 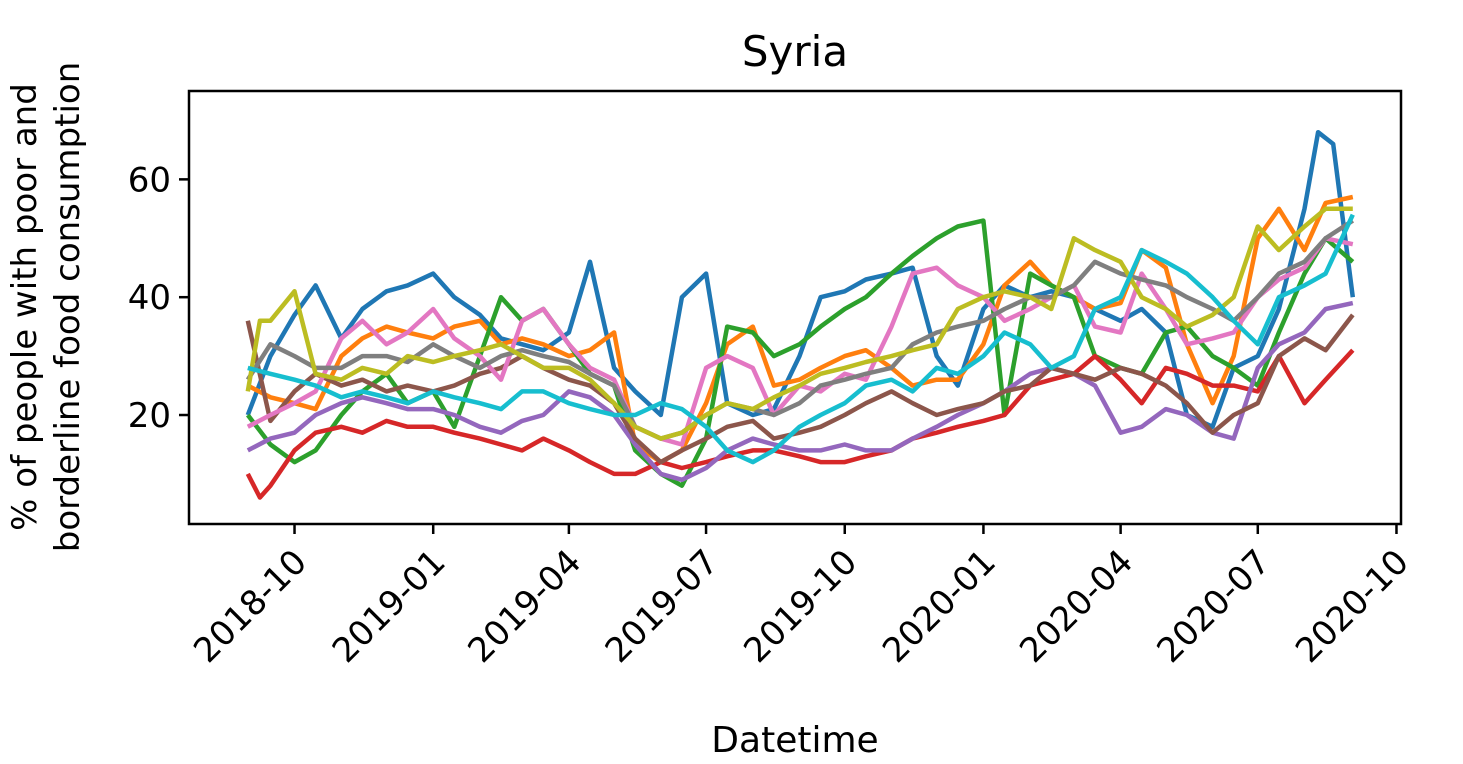 I want to click on y-tick-label-3: 60, so click(x=149, y=180).